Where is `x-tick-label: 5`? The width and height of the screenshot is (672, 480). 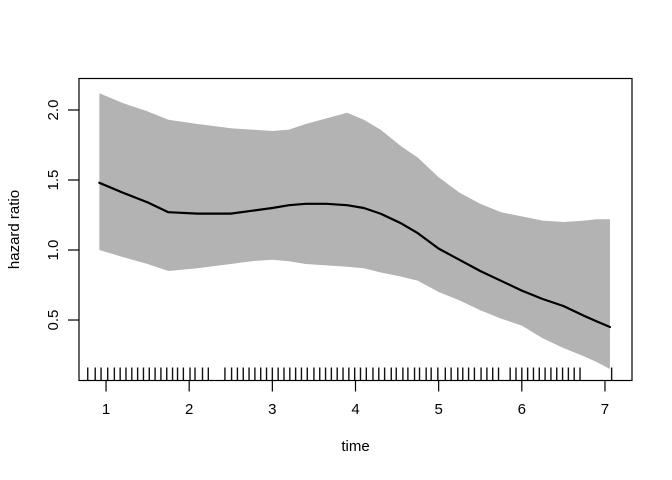
x-tick-label: 5 is located at coordinates (438, 409).